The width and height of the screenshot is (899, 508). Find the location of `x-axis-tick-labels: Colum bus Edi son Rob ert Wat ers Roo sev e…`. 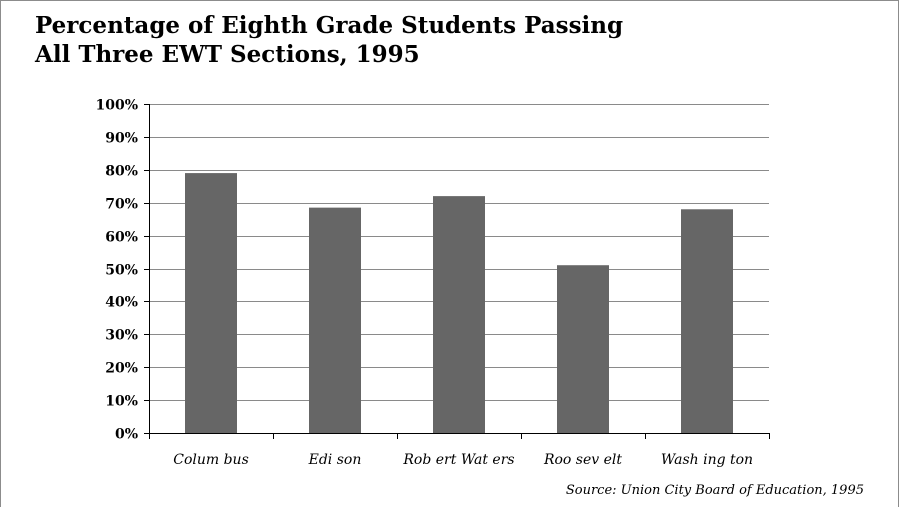

x-axis-tick-labels: Colum bus Edi son Rob ert Wat ers Roo sev e… is located at coordinates (463, 460).